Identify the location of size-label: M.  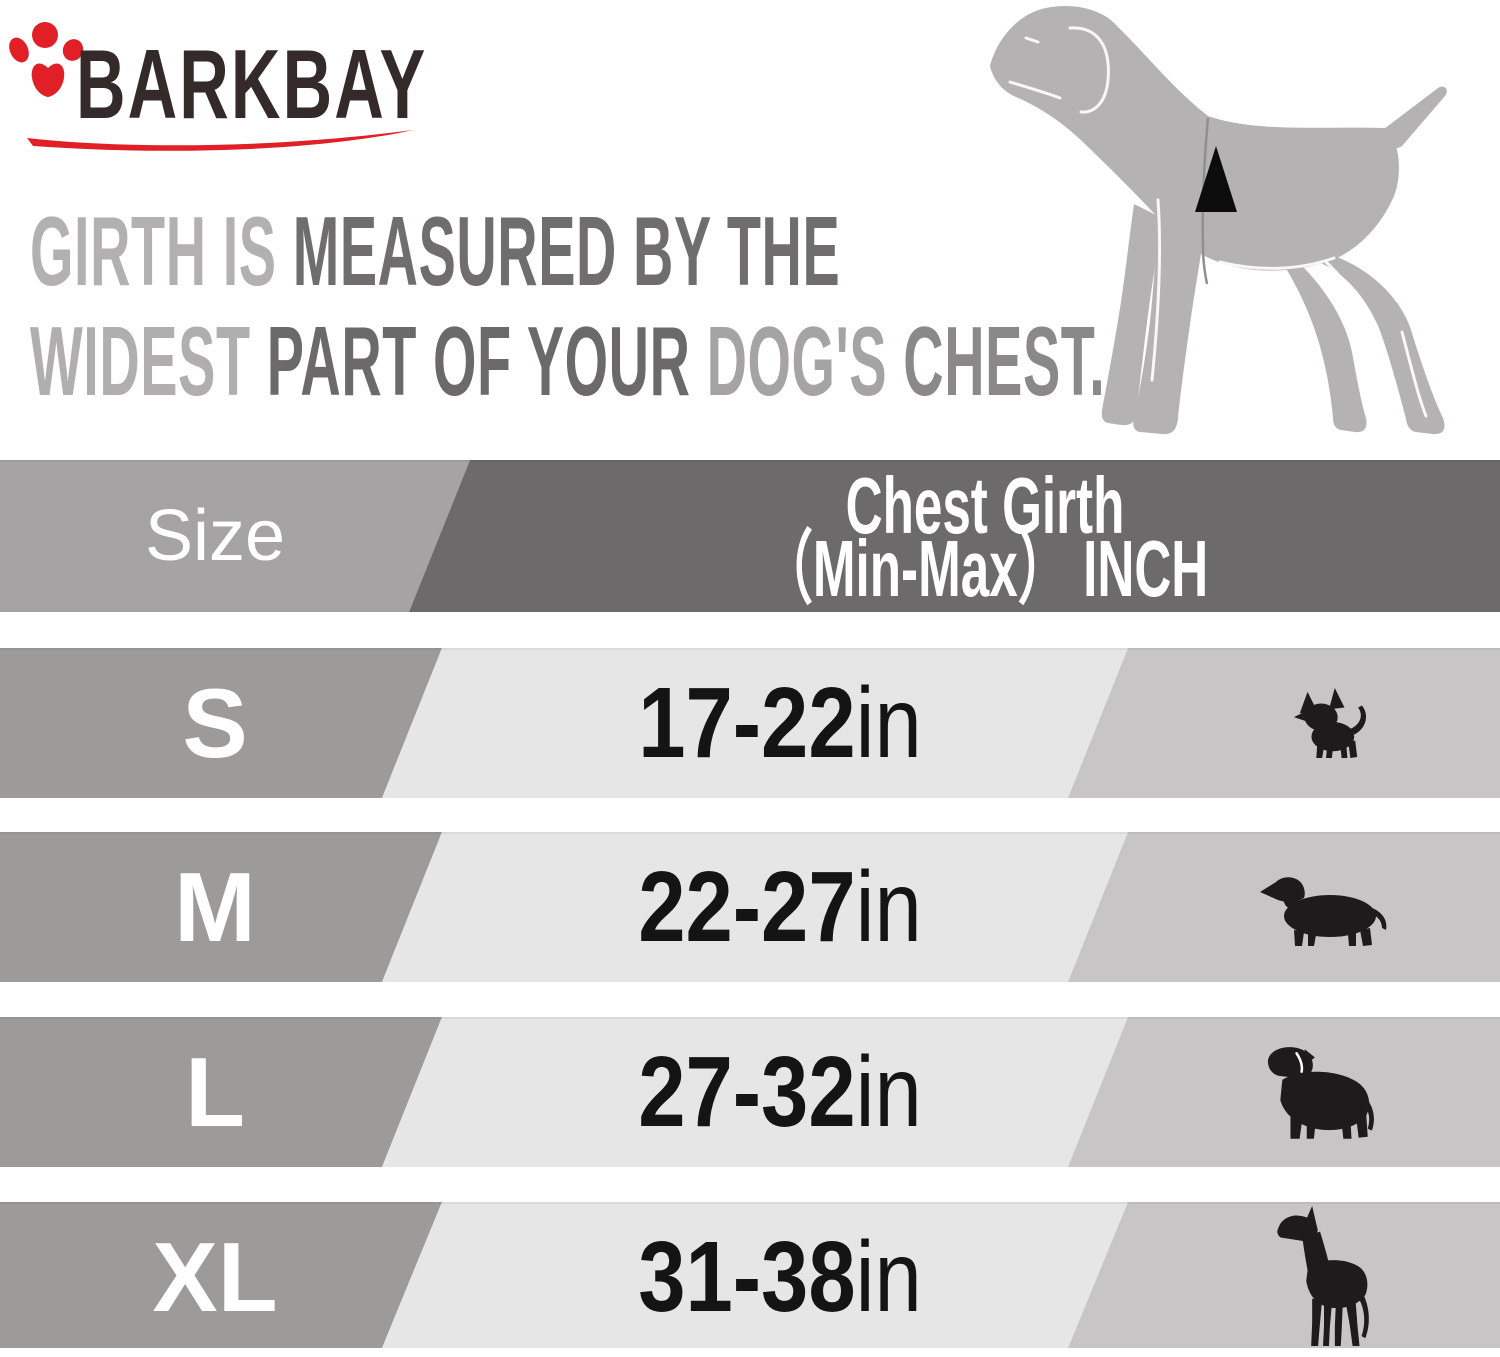
(215, 907).